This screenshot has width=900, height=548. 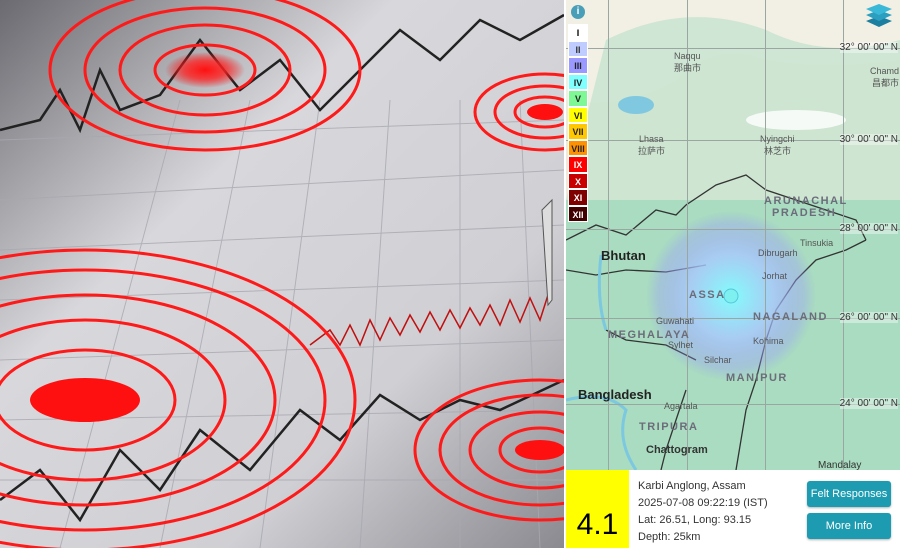 What do you see at coordinates (692, 486) in the screenshot?
I see `event-location: Karbi Anglong, Assam` at bounding box center [692, 486].